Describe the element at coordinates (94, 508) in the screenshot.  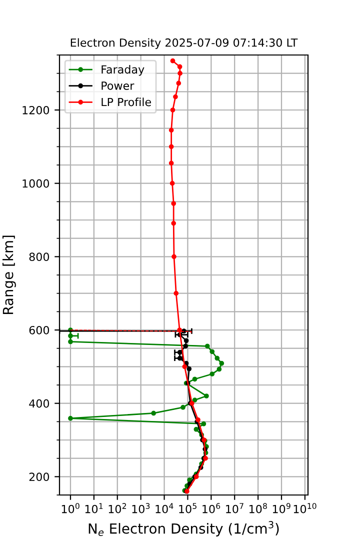
I see `x-tick-label: 10$^{1}$` at that location.